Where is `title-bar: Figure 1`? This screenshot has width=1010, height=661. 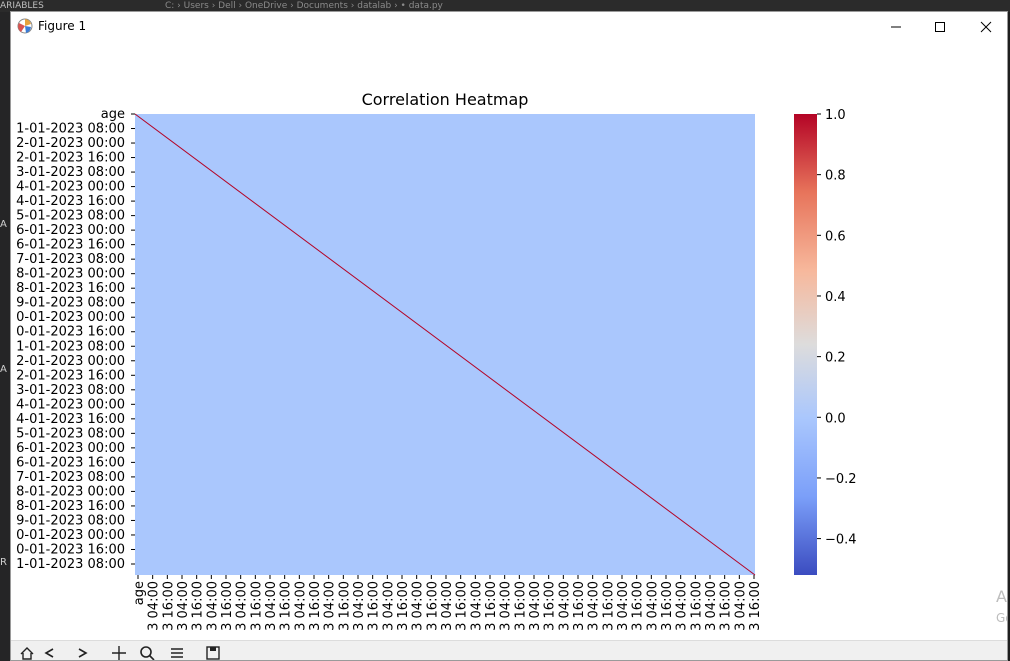 title-bar: Figure 1 is located at coordinates (509, 26).